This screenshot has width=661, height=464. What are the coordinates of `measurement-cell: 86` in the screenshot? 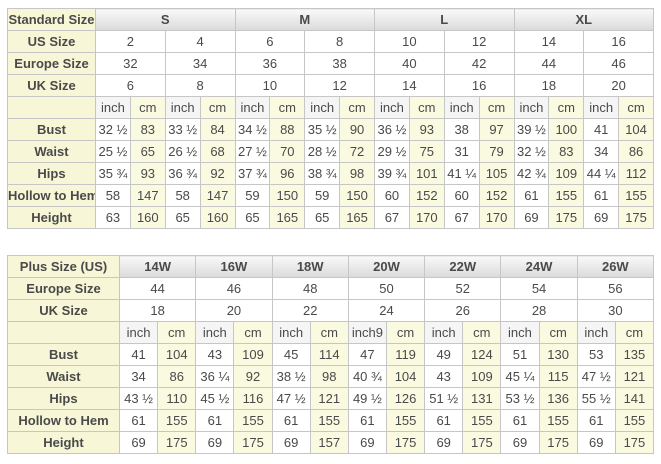 It's located at (636, 151).